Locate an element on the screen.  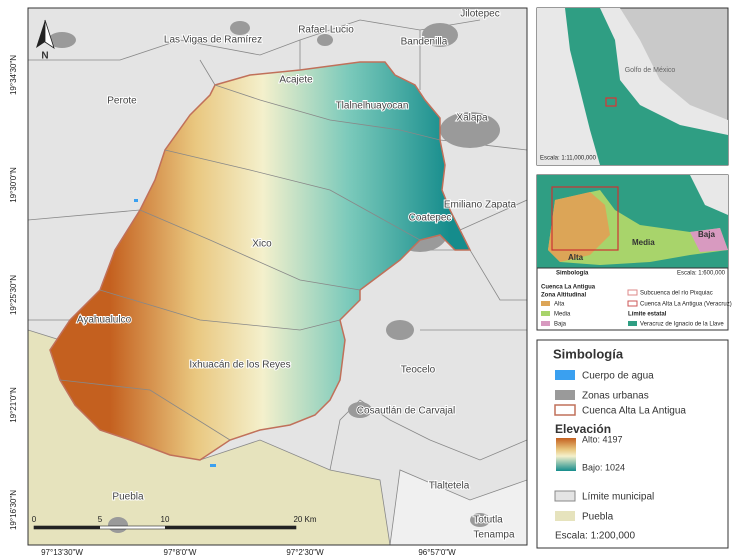
legend-item: Puebla is located at coordinates (598, 517).